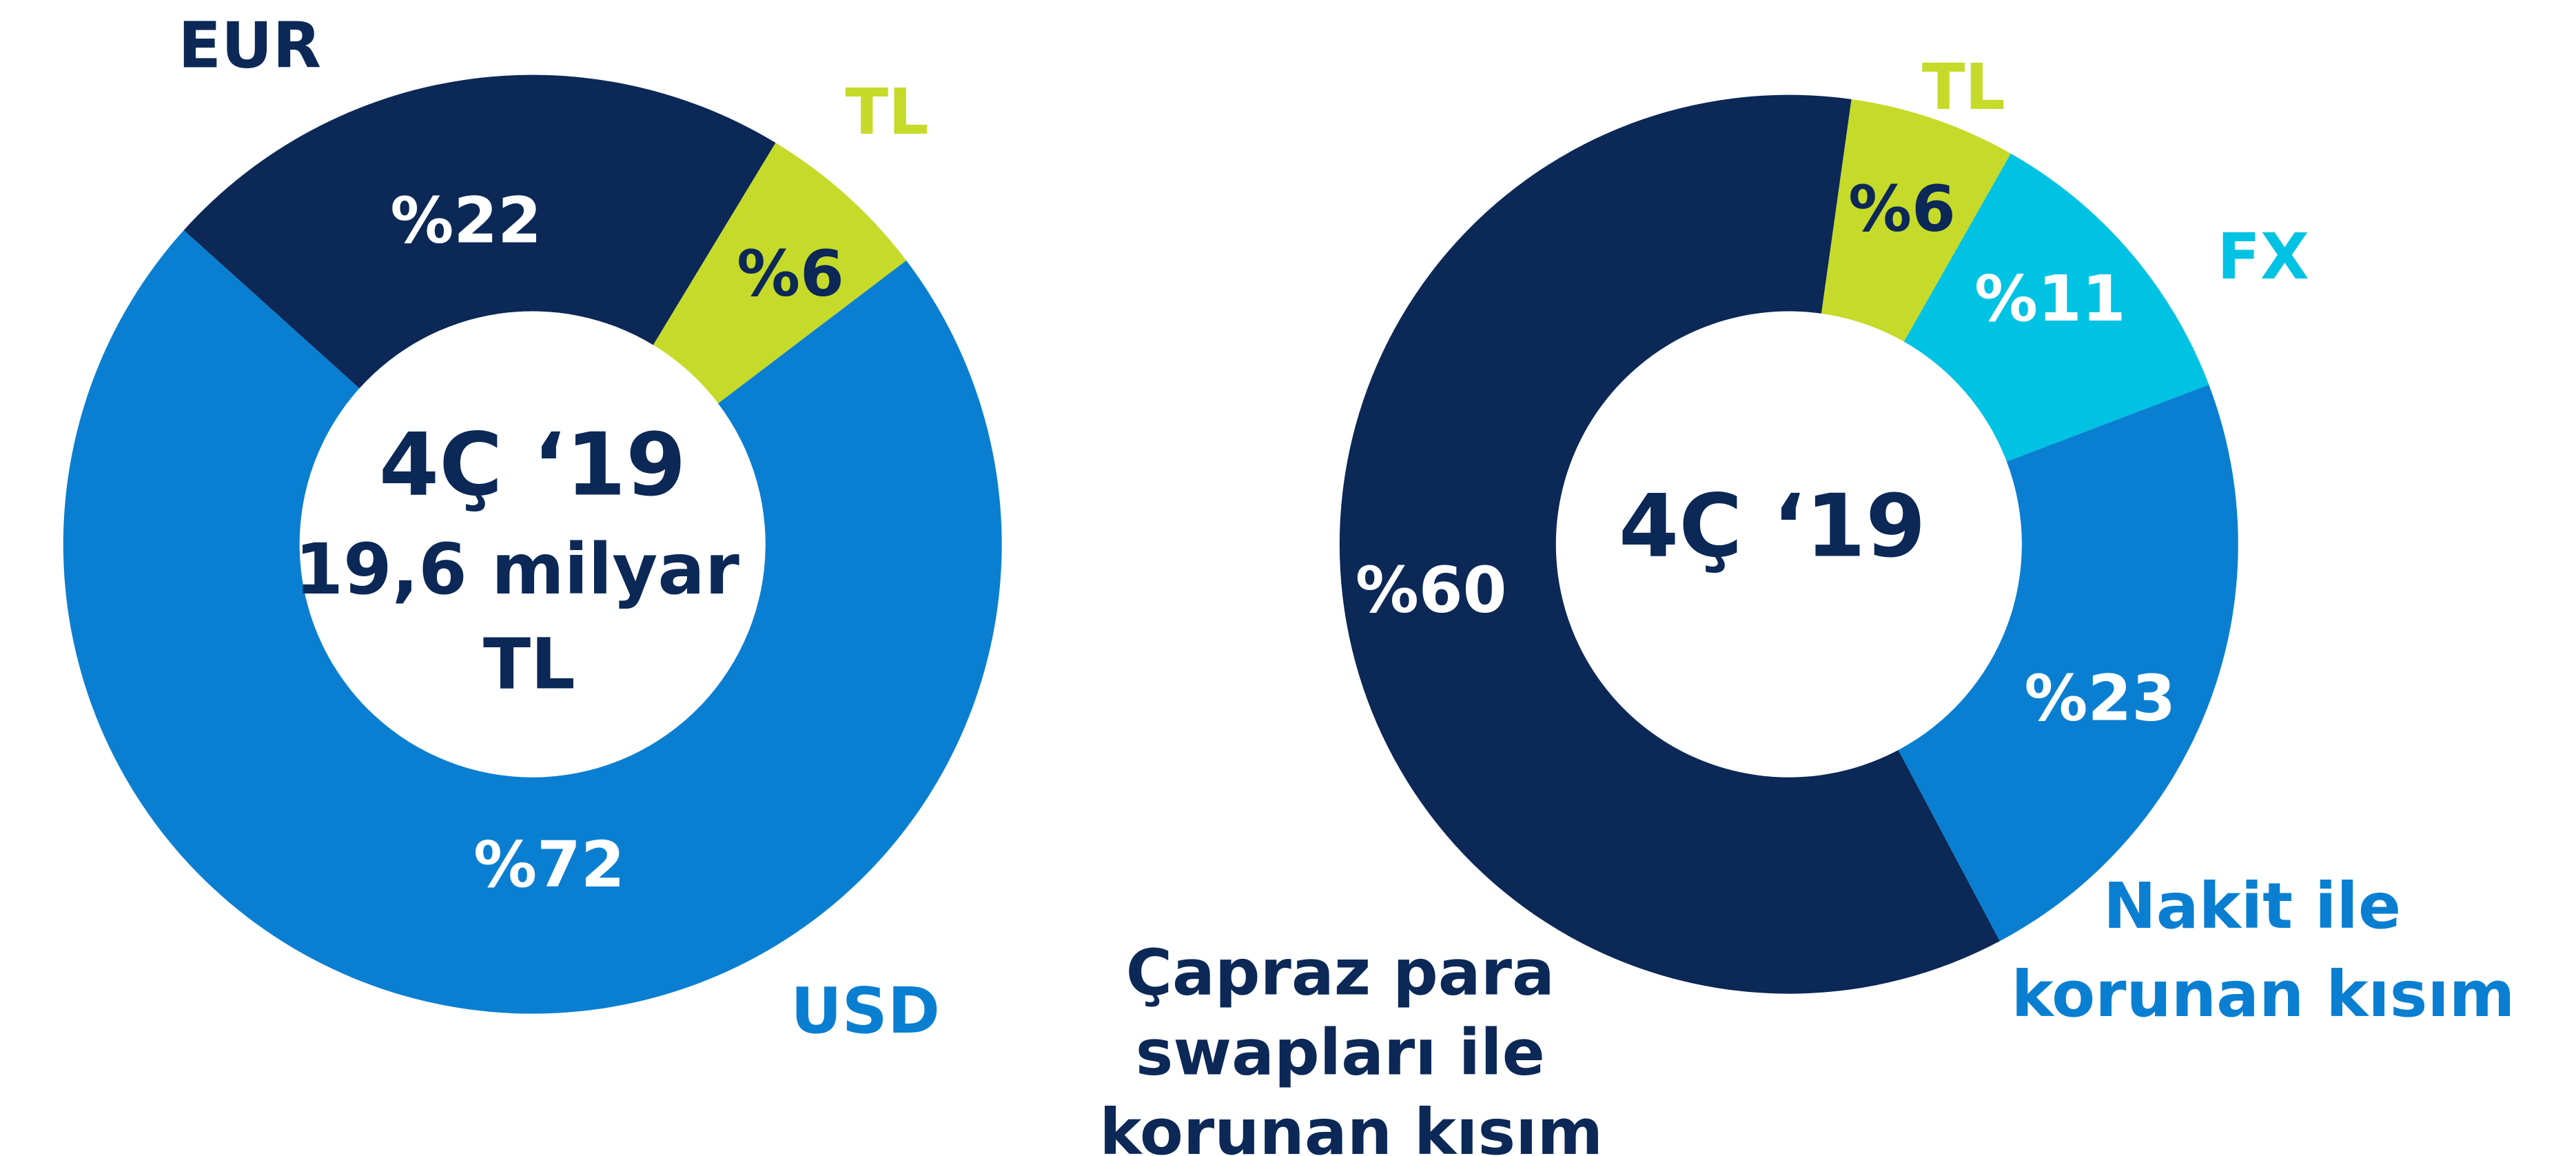  Describe the element at coordinates (1351, 1046) in the screenshot. I see `category-label: Çapraz para swapları ile korunan kısım` at that location.